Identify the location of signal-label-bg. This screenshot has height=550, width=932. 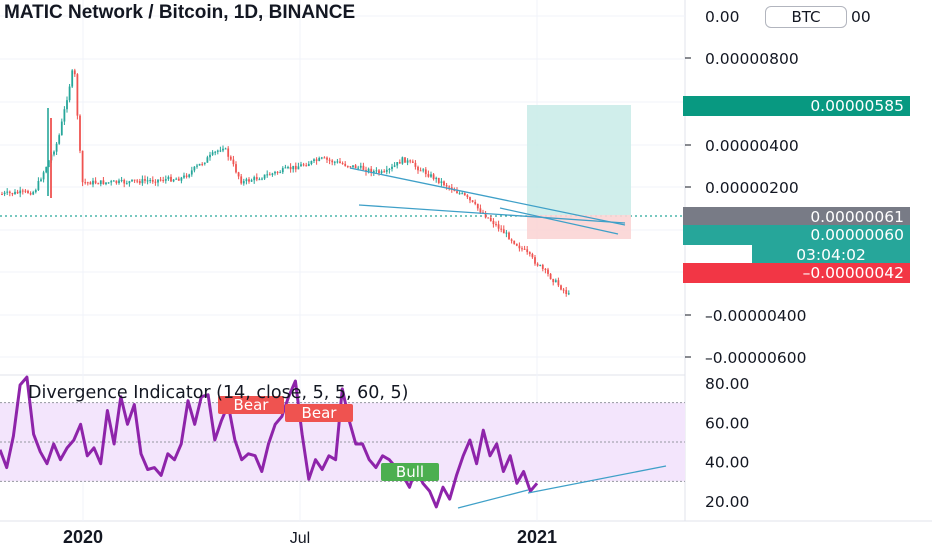
(410, 472).